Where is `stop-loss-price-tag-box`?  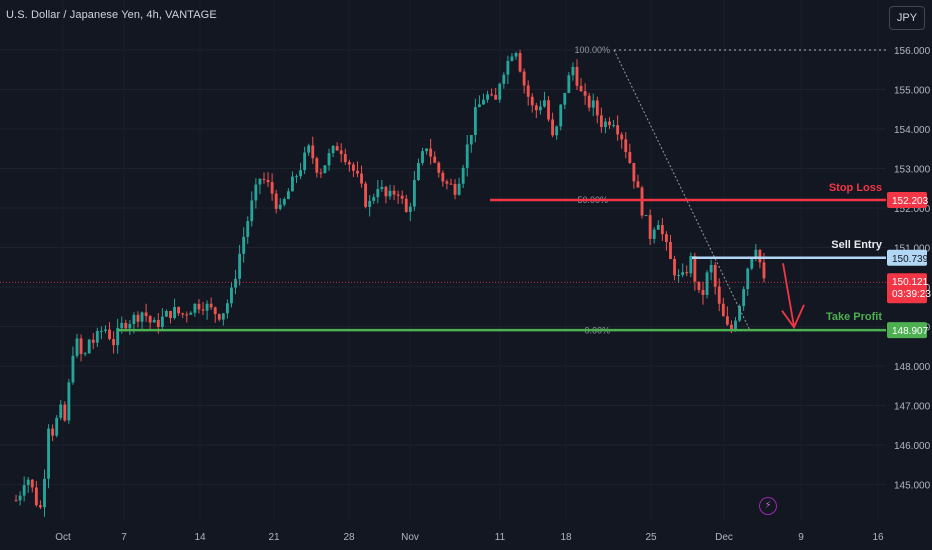 stop-loss-price-tag-box is located at coordinates (907, 199).